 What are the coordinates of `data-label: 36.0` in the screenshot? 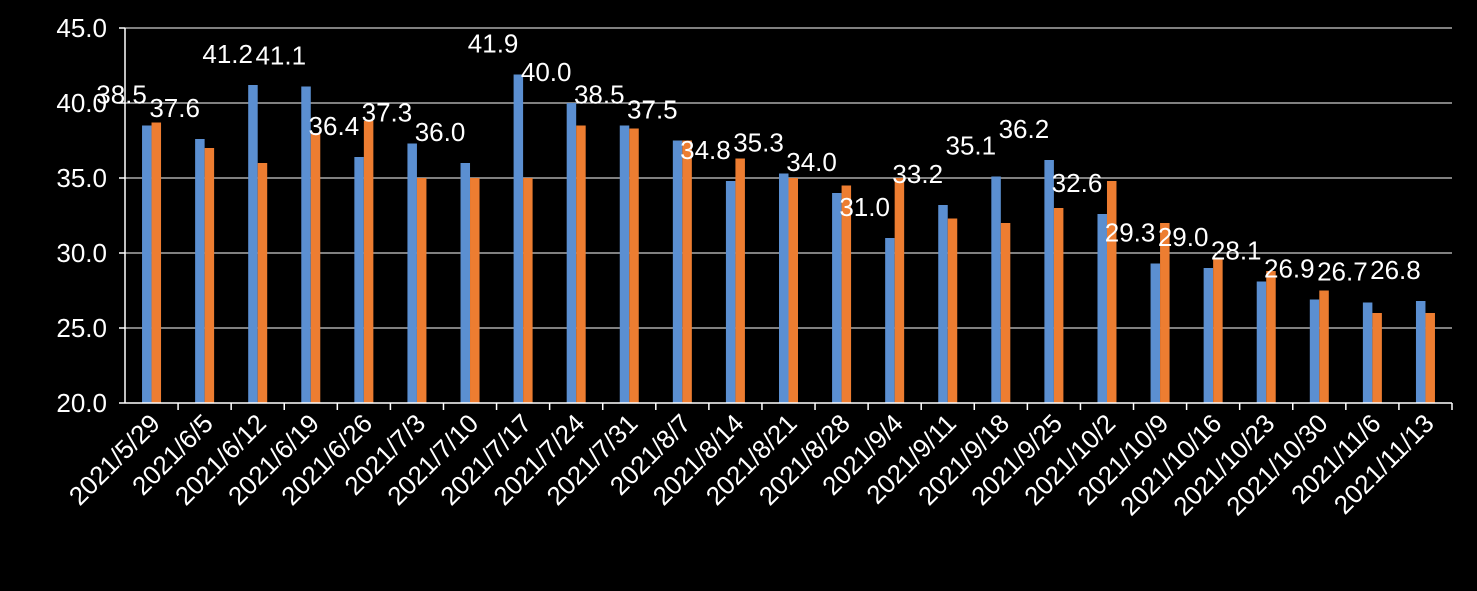 It's located at (440, 132).